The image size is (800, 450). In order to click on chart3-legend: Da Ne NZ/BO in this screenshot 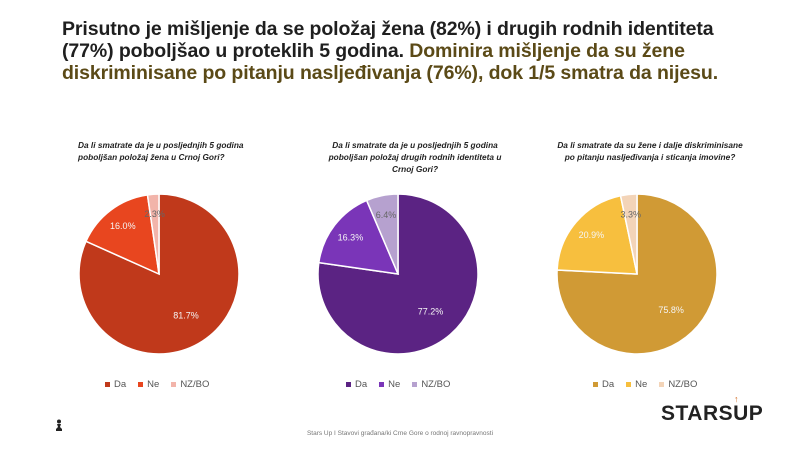, I will do `click(645, 384)`.